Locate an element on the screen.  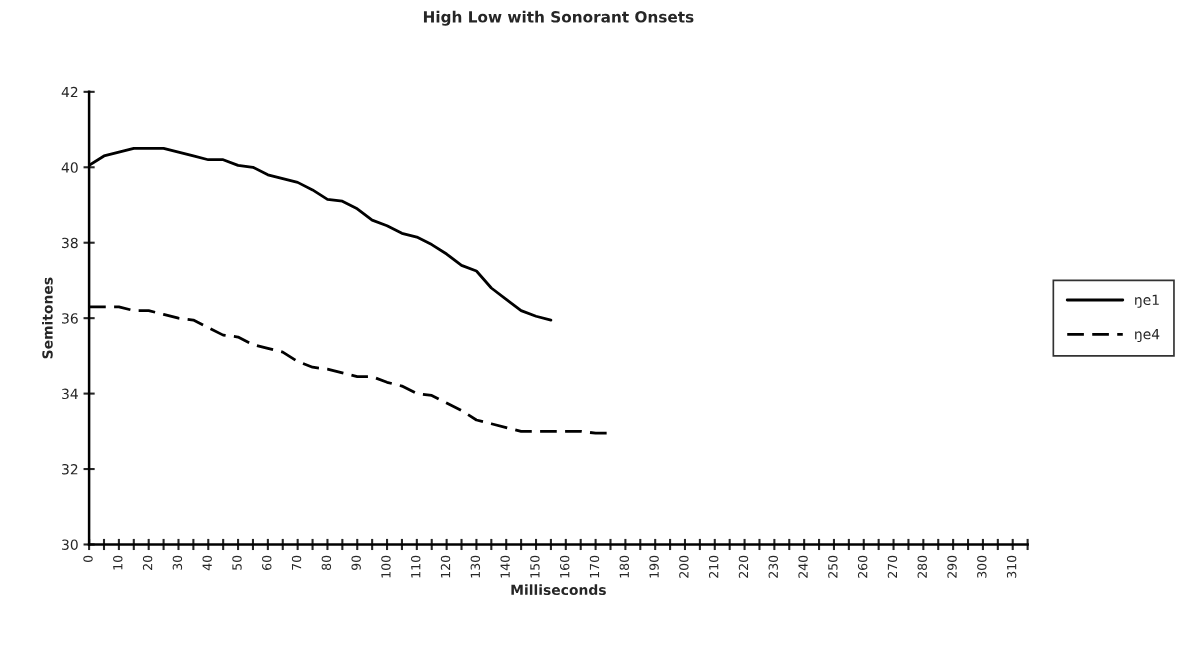
x-tick-label: 180 is located at coordinates (624, 566).